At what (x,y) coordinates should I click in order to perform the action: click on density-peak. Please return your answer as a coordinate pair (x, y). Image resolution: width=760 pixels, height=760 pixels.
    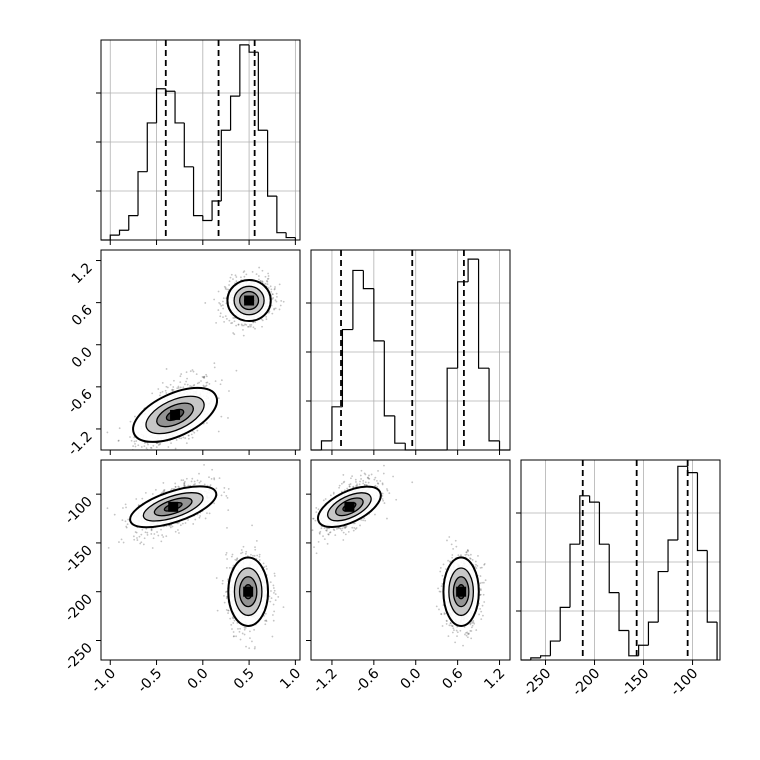
    Looking at the image, I should click on (349, 506).